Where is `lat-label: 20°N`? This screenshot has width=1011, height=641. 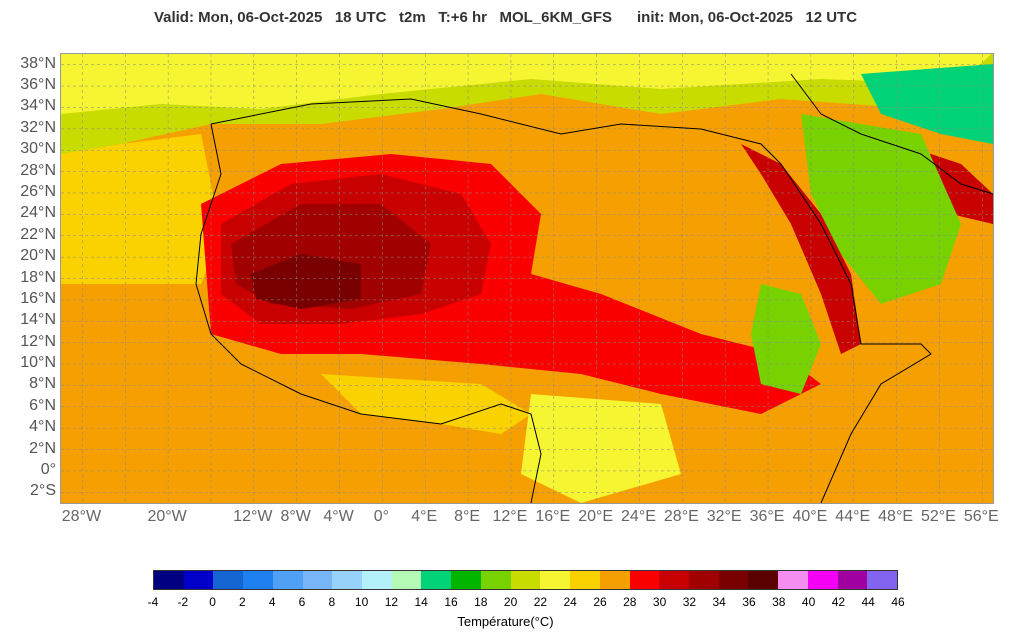
lat-label: 20°N is located at coordinates (38, 256).